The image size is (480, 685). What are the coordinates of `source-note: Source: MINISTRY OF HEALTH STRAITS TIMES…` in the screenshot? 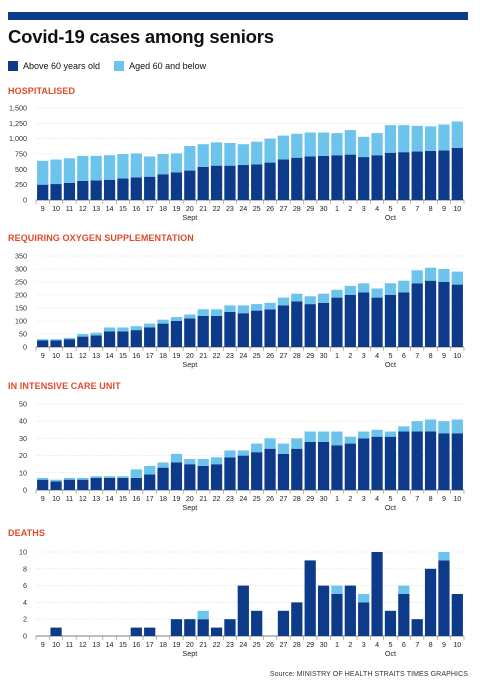 It's located at (368, 674).